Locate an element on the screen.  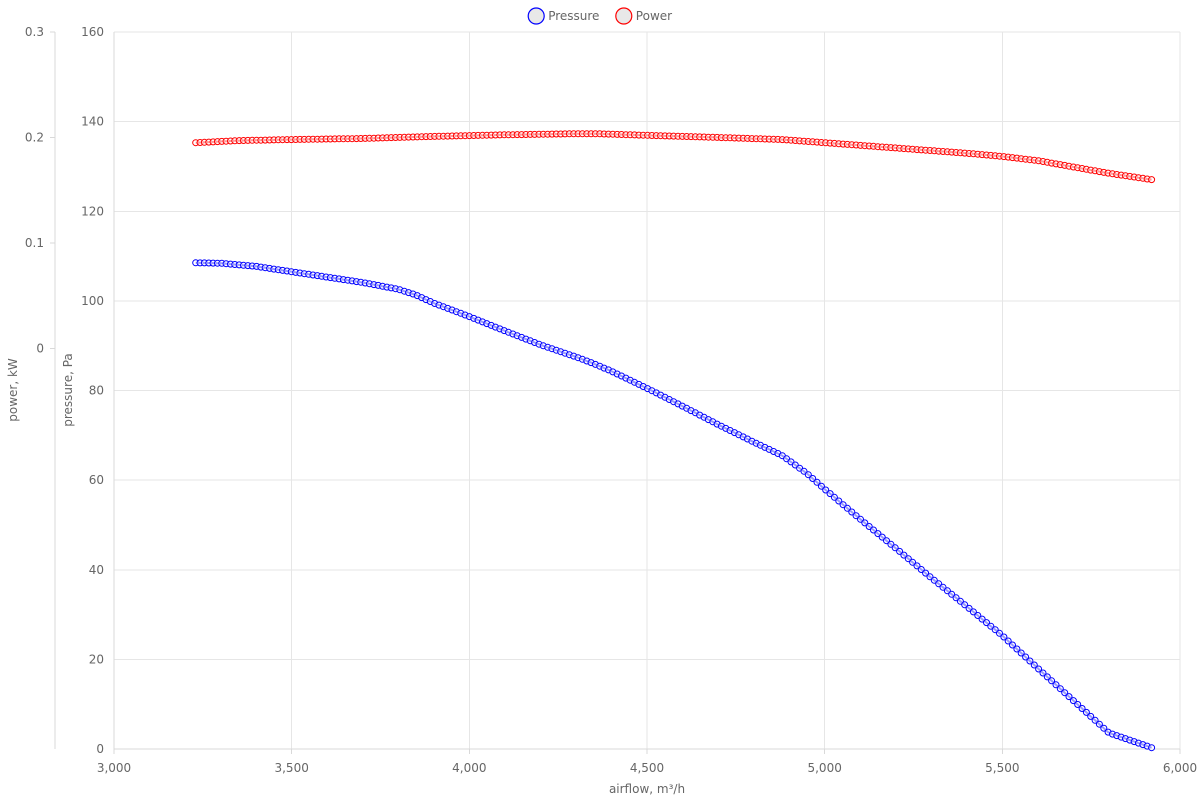
legend-swatch-power is located at coordinates (624, 16).